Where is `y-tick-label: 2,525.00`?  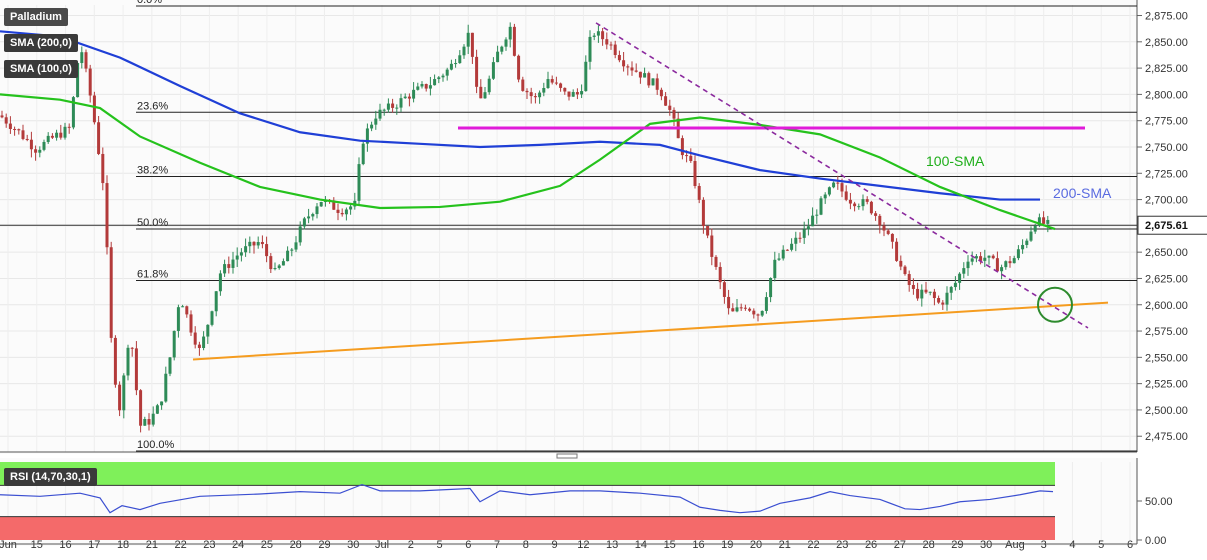 y-tick-label: 2,525.00 is located at coordinates (1166, 385).